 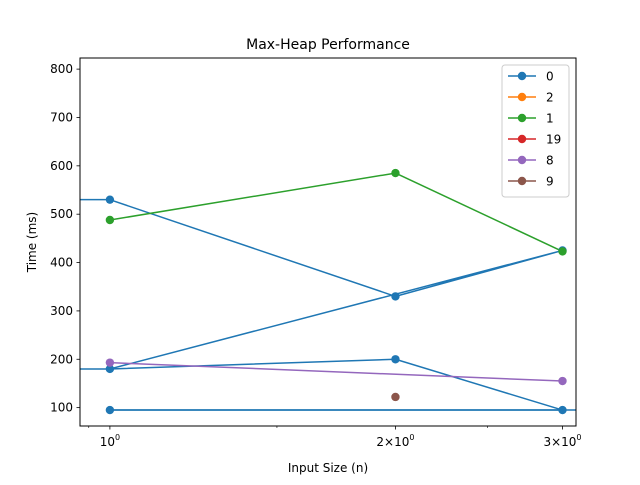 What do you see at coordinates (61, 408) in the screenshot?
I see `y-tick-label: 100` at bounding box center [61, 408].